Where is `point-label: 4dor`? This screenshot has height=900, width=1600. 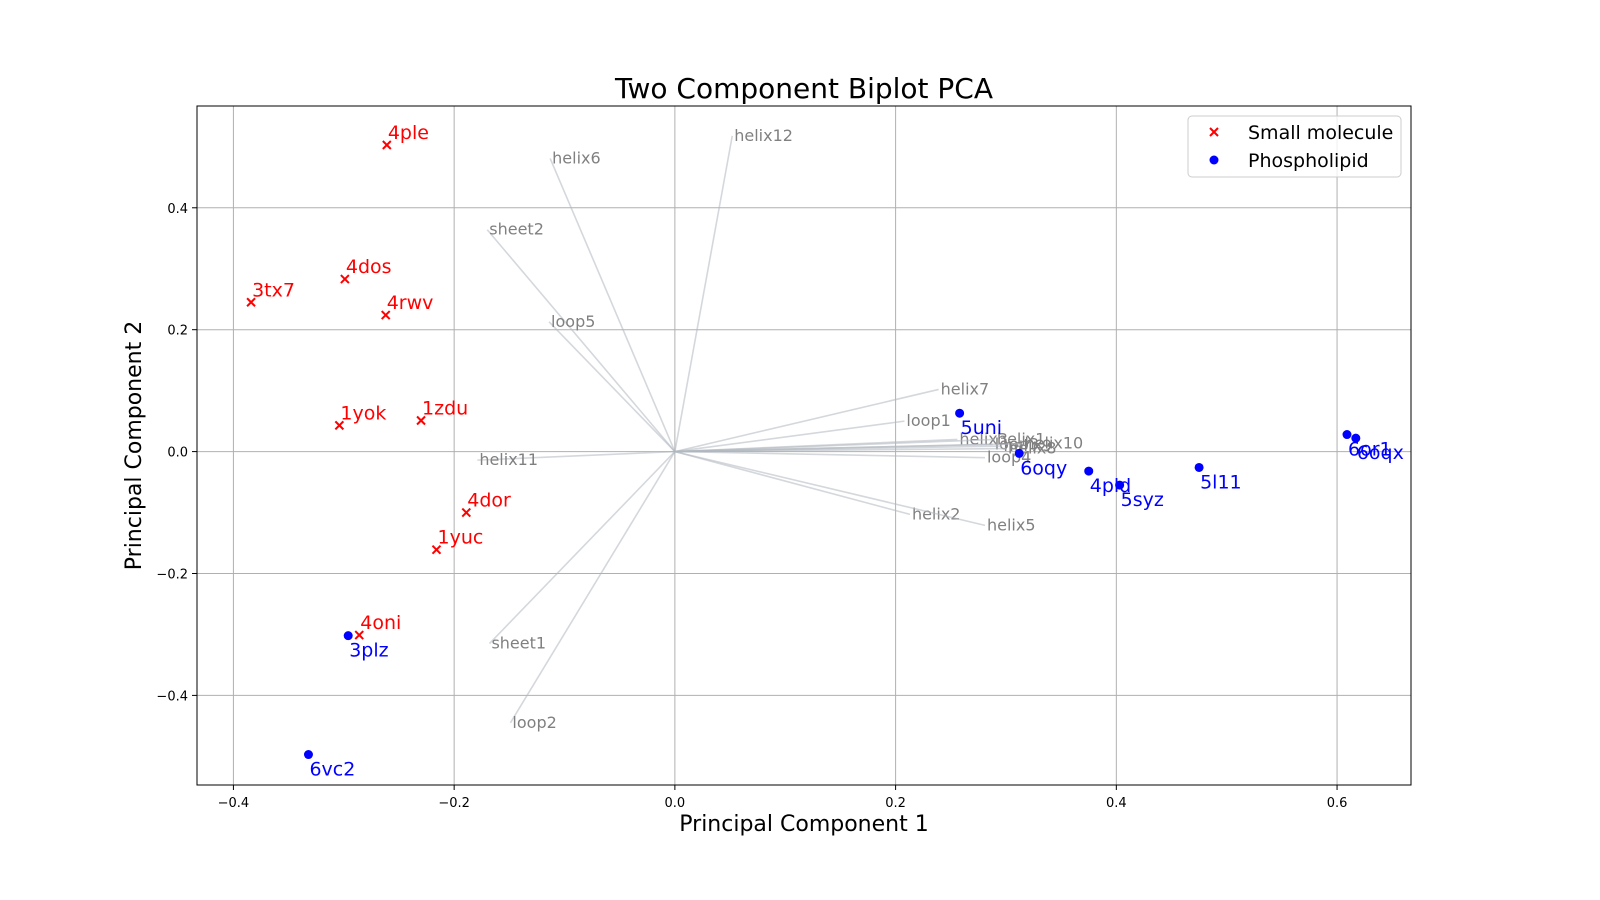 point-label: 4dor is located at coordinates (489, 501).